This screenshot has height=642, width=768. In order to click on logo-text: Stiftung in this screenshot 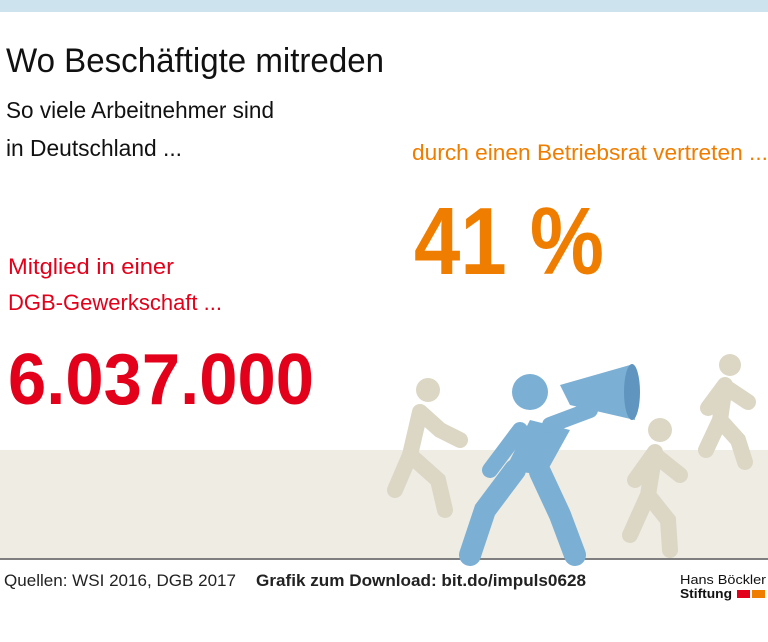, I will do `click(706, 593)`.